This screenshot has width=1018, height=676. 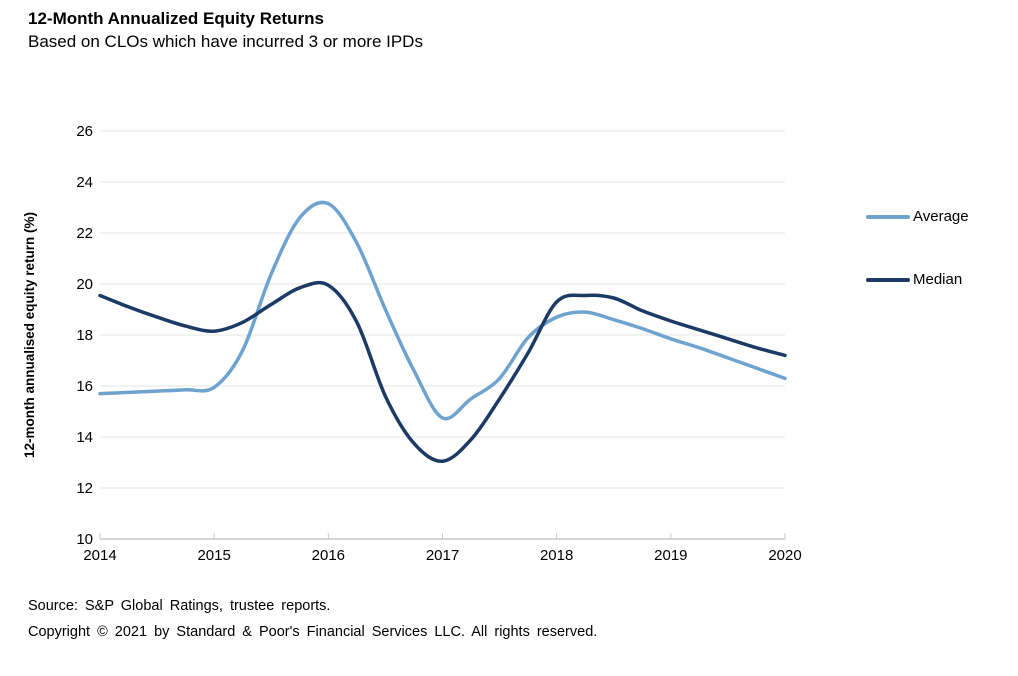 What do you see at coordinates (670, 555) in the screenshot?
I see `x-tick-label: 2019` at bounding box center [670, 555].